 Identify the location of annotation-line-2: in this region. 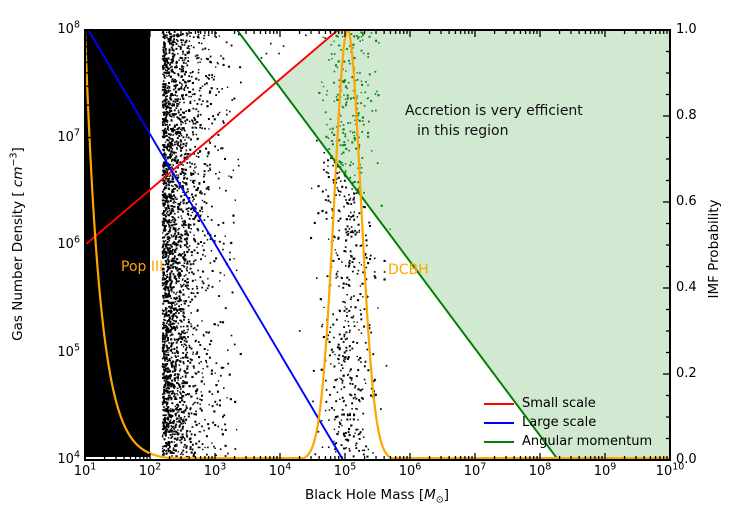
(463, 131).